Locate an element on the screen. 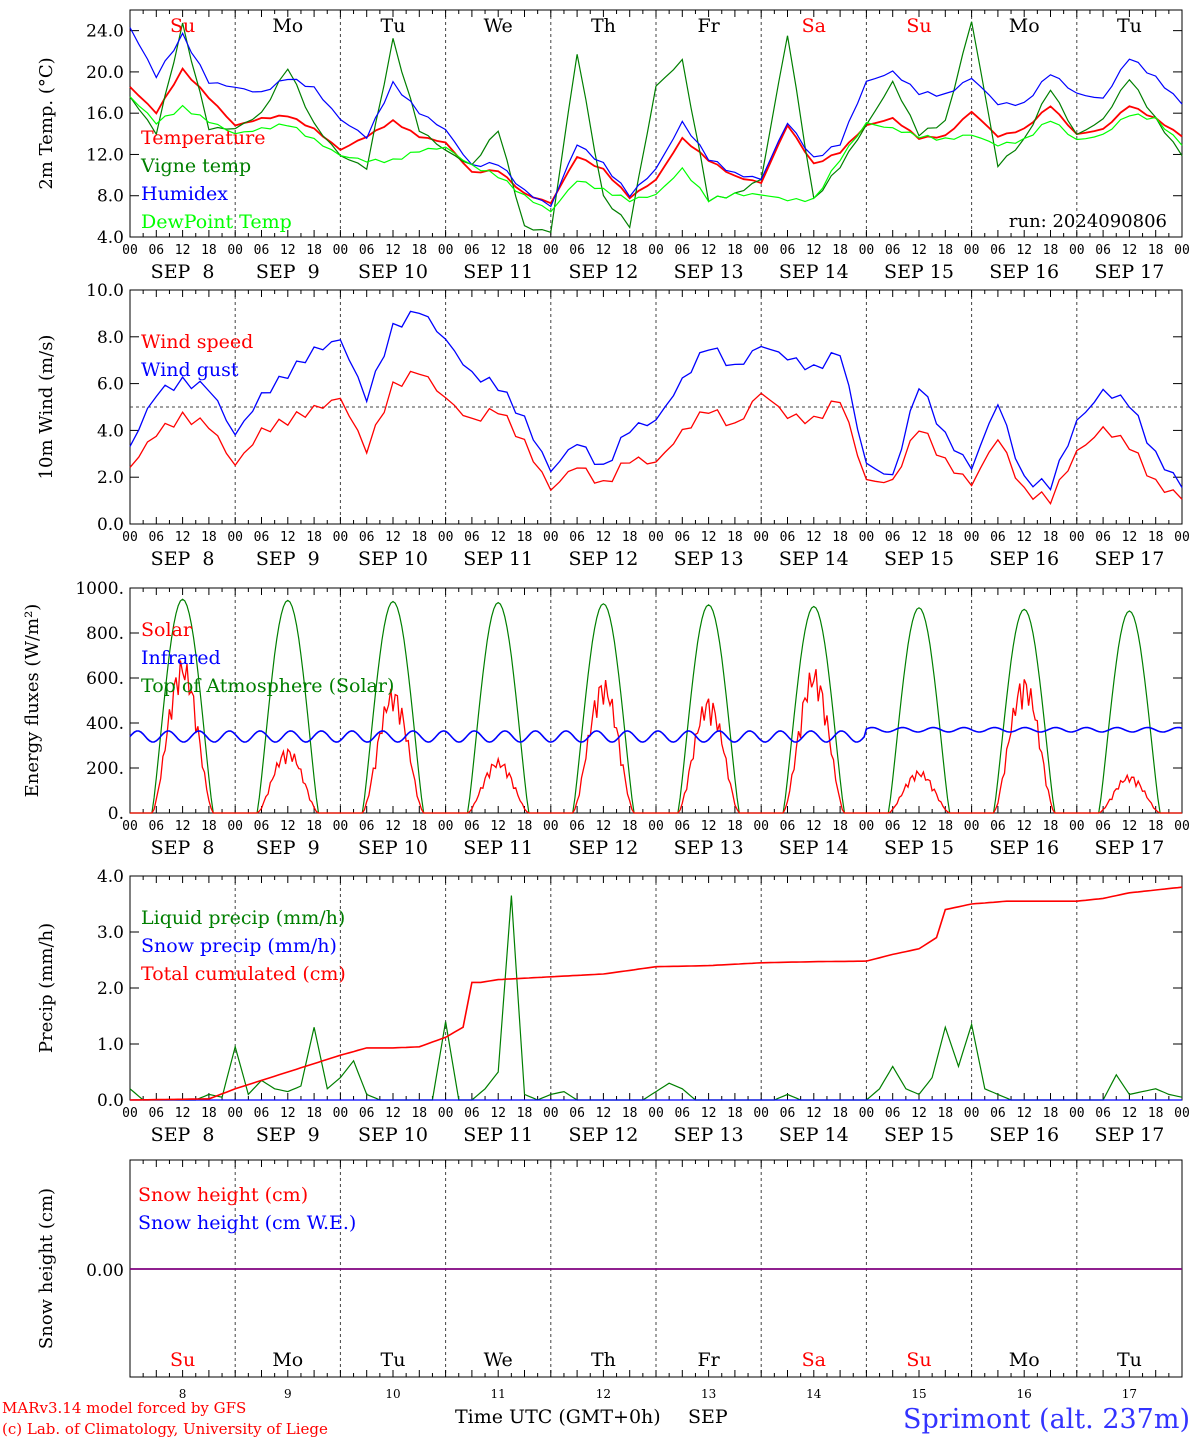 Image resolution: width=1194 pixels, height=1440 pixels. legend-entry: Snow height (cm) is located at coordinates (223, 1195).